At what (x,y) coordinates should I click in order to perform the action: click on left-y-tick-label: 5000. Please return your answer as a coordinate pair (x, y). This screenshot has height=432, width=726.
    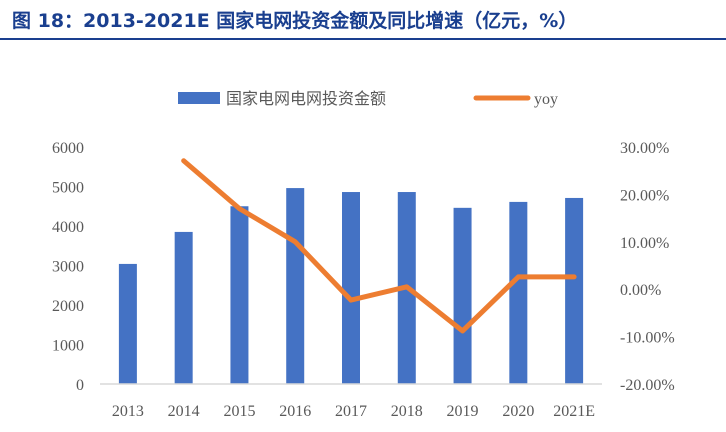
    Looking at the image, I should click on (68, 188).